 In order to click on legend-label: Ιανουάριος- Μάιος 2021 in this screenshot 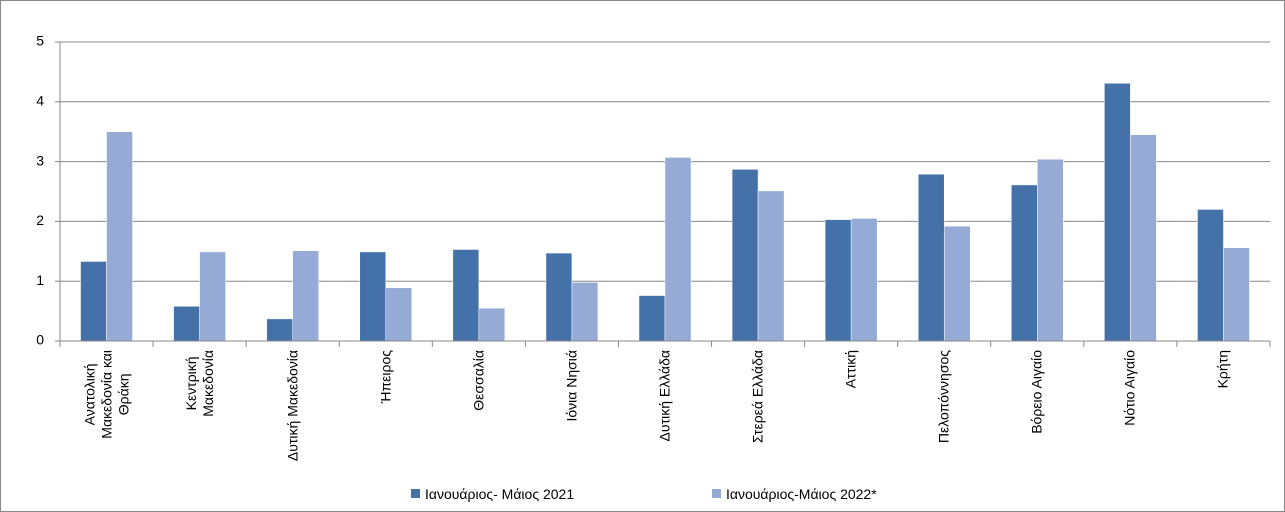, I will do `click(500, 494)`.